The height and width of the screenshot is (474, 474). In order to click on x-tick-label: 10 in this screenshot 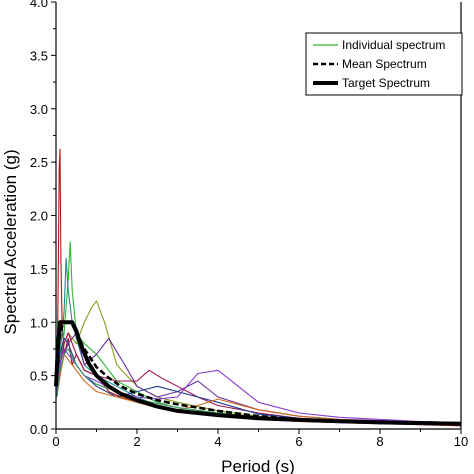, I will do `click(461, 441)`.